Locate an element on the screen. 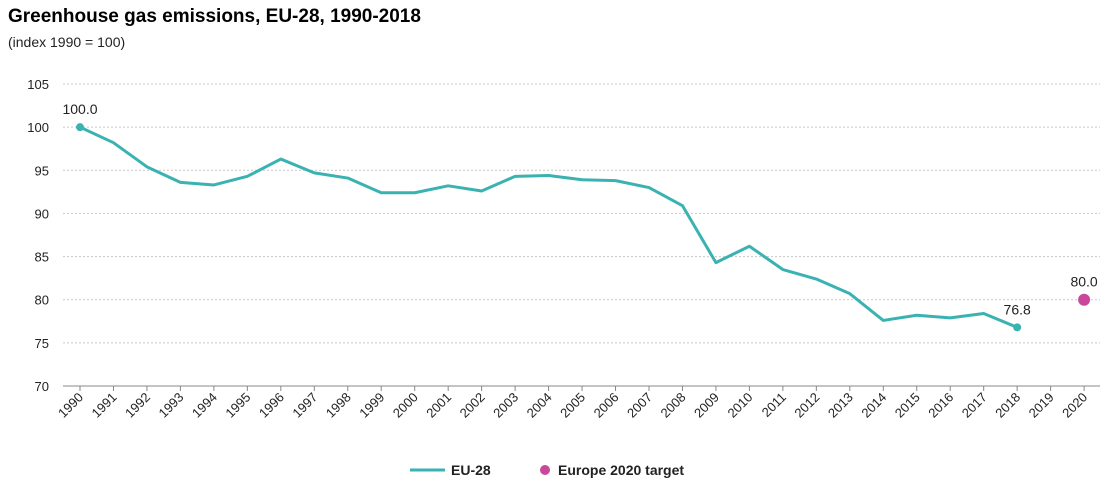 Image resolution: width=1108 pixels, height=486 pixels. x-tick-label: 1994 is located at coordinates (204, 405).